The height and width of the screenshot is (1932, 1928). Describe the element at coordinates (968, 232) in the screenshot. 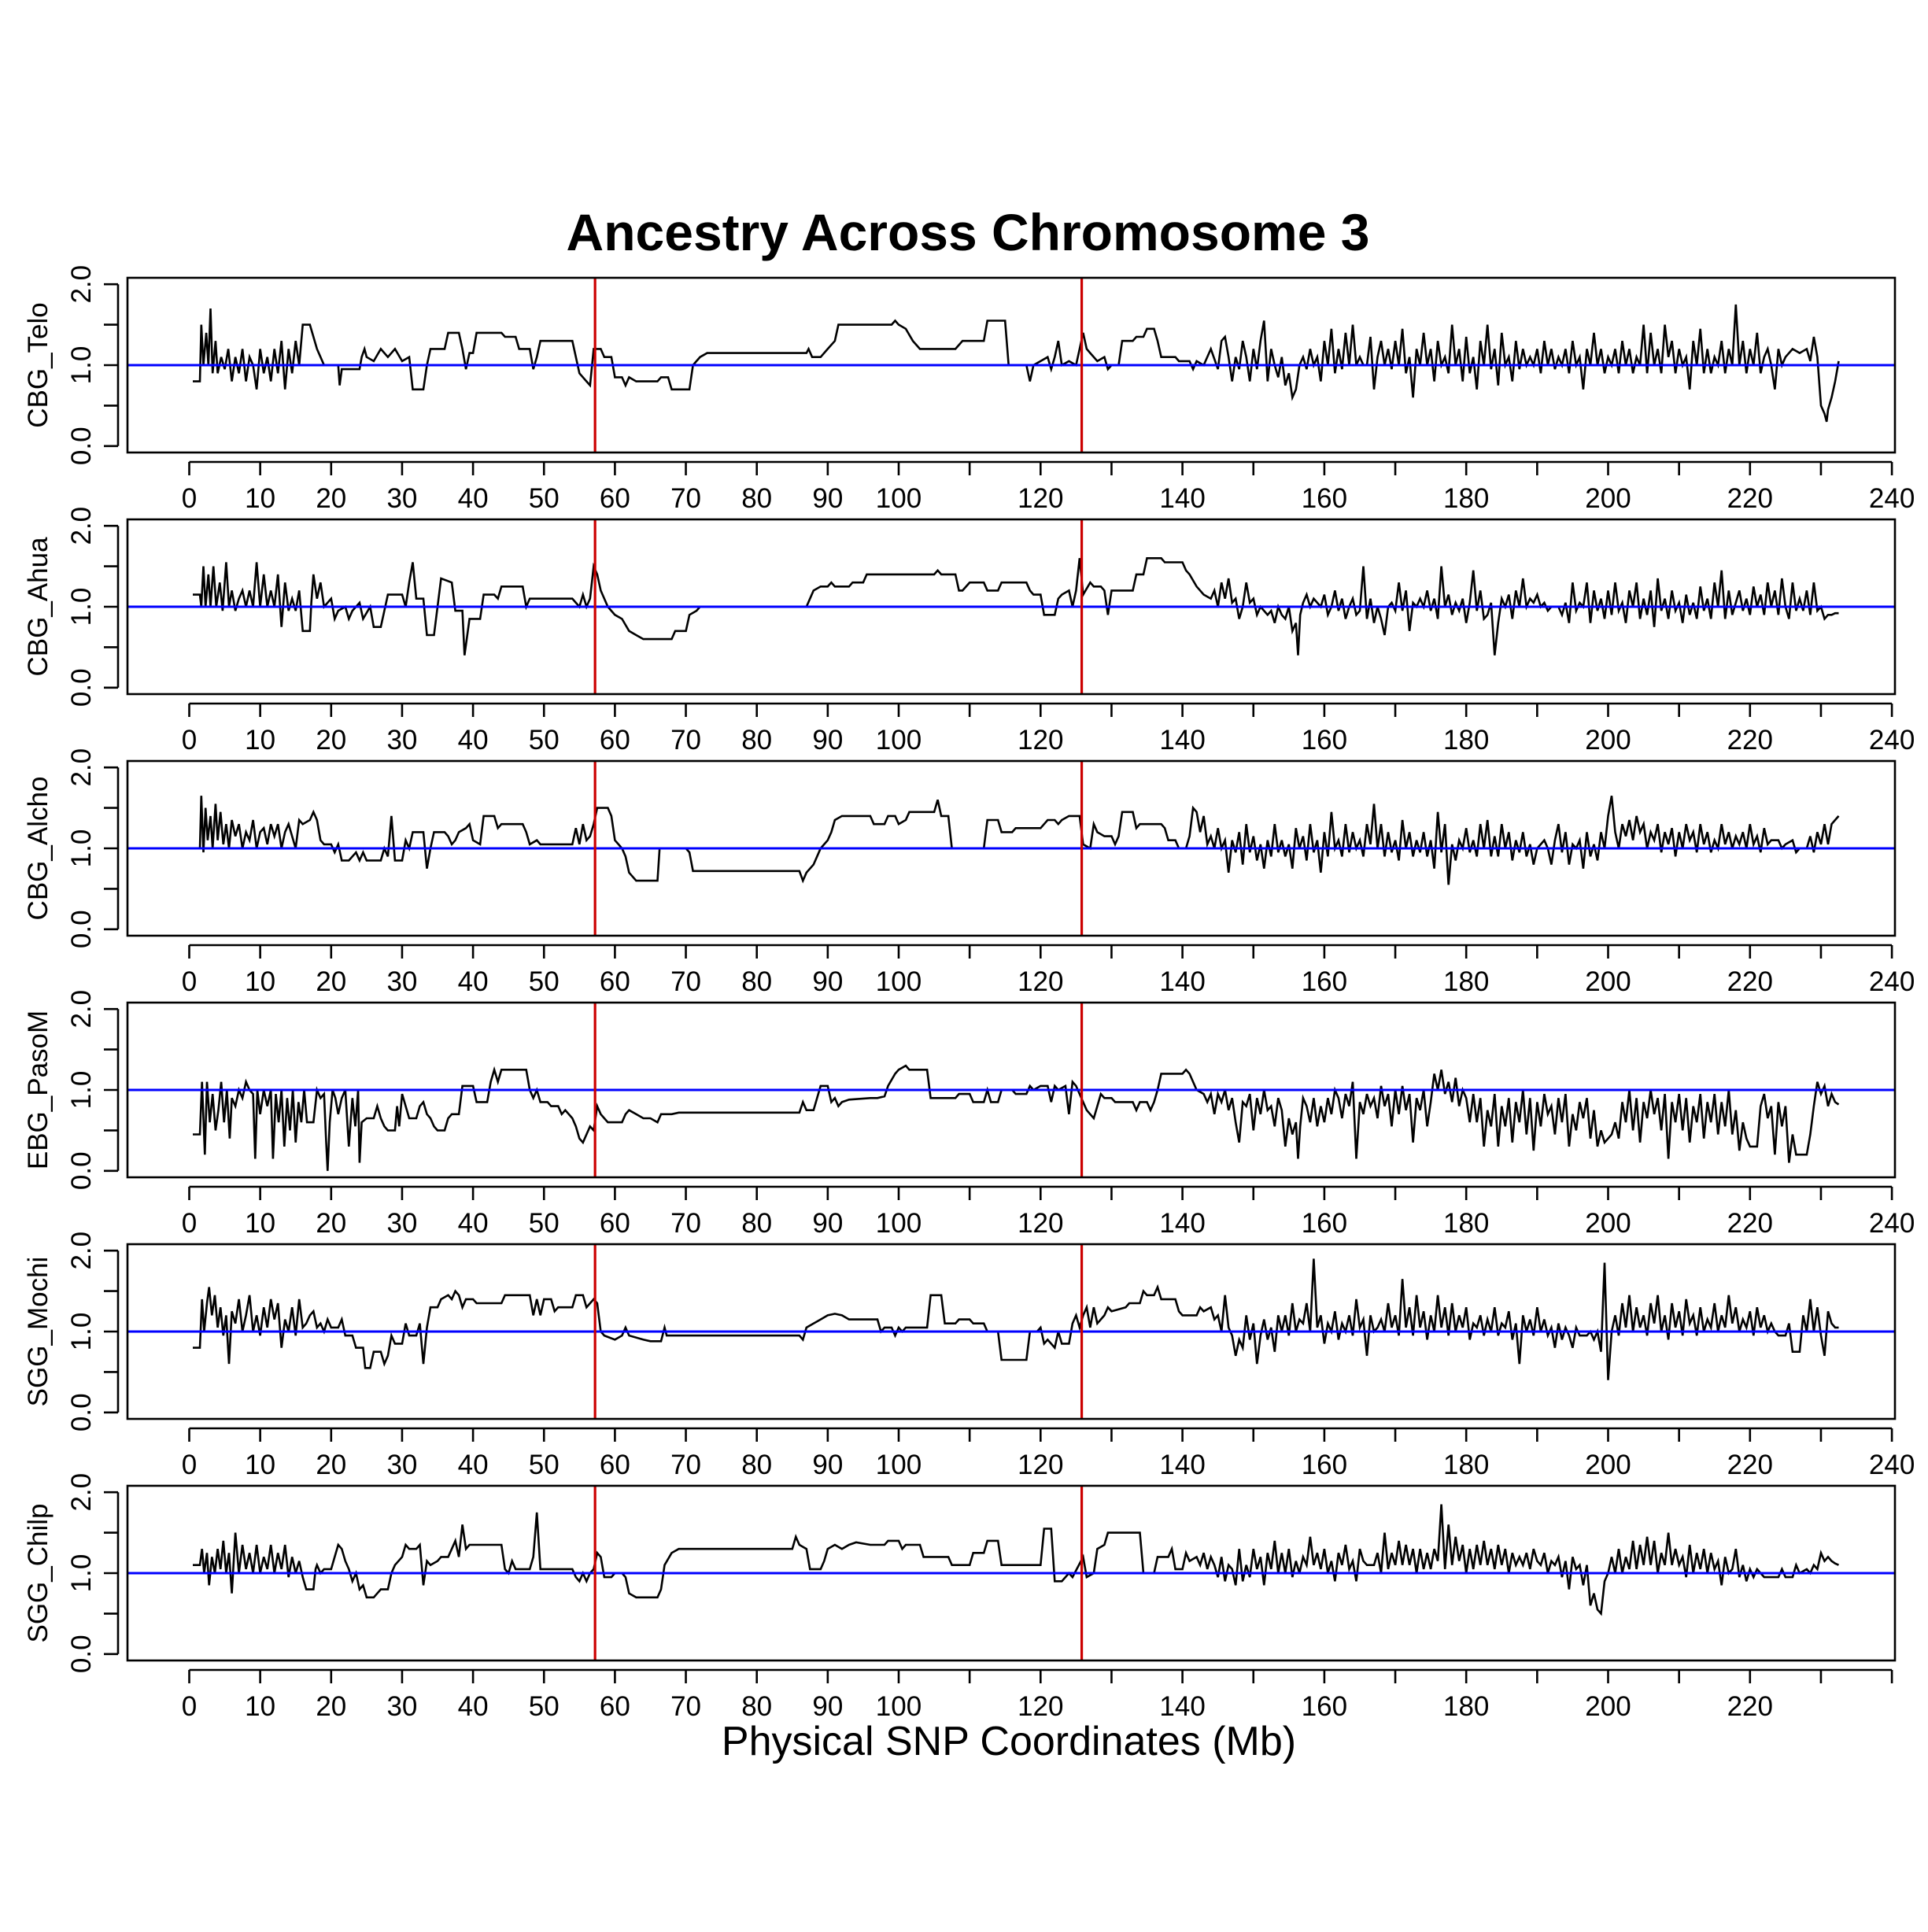

I see `chart-title: Ancestry Across Chromosome 3` at that location.